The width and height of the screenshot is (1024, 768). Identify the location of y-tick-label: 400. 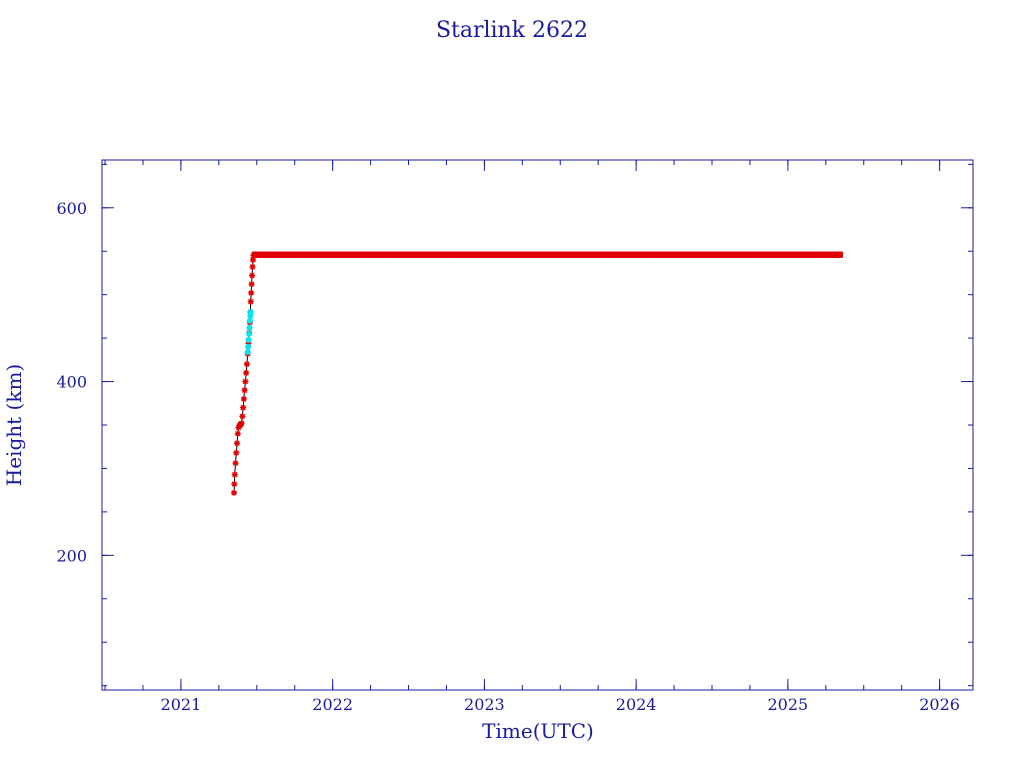
(71, 382).